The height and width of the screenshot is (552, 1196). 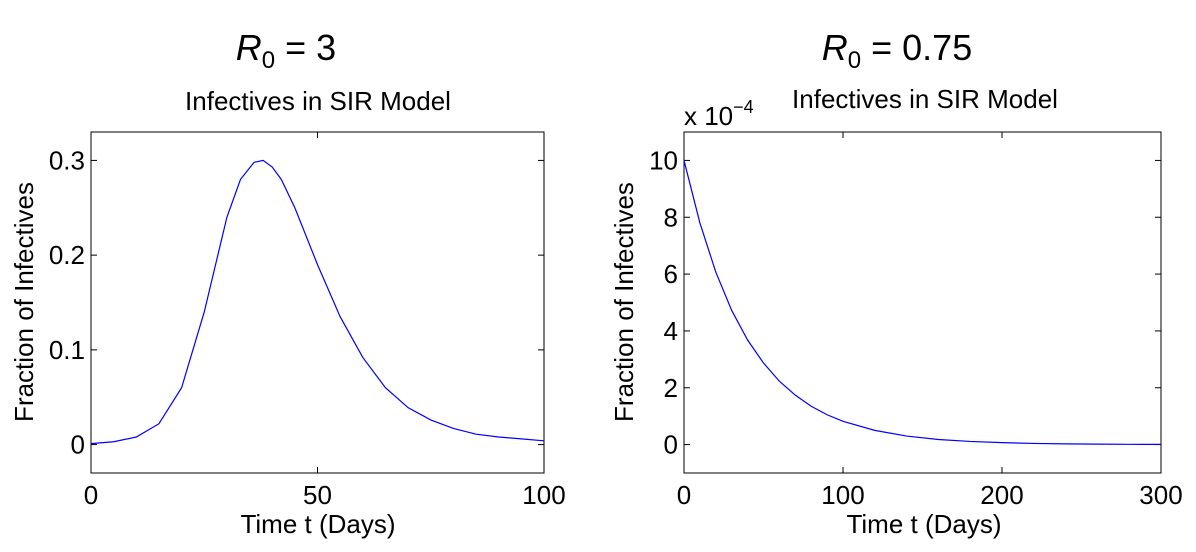 I want to click on xtick-label-left-2: 100, so click(x=543, y=495).